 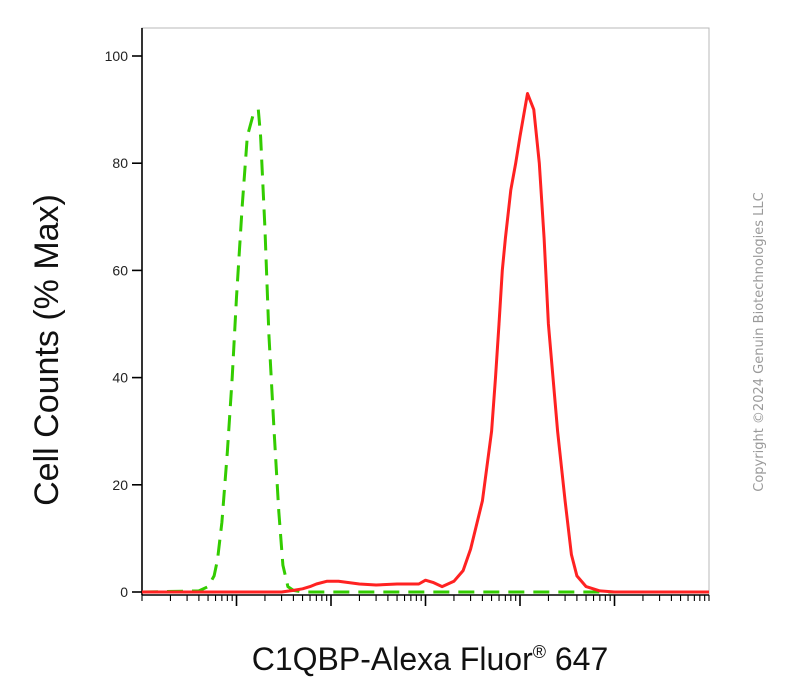 I want to click on x-axis-label: C1QBP-Alexa Fluor® 647, so click(x=430, y=659).